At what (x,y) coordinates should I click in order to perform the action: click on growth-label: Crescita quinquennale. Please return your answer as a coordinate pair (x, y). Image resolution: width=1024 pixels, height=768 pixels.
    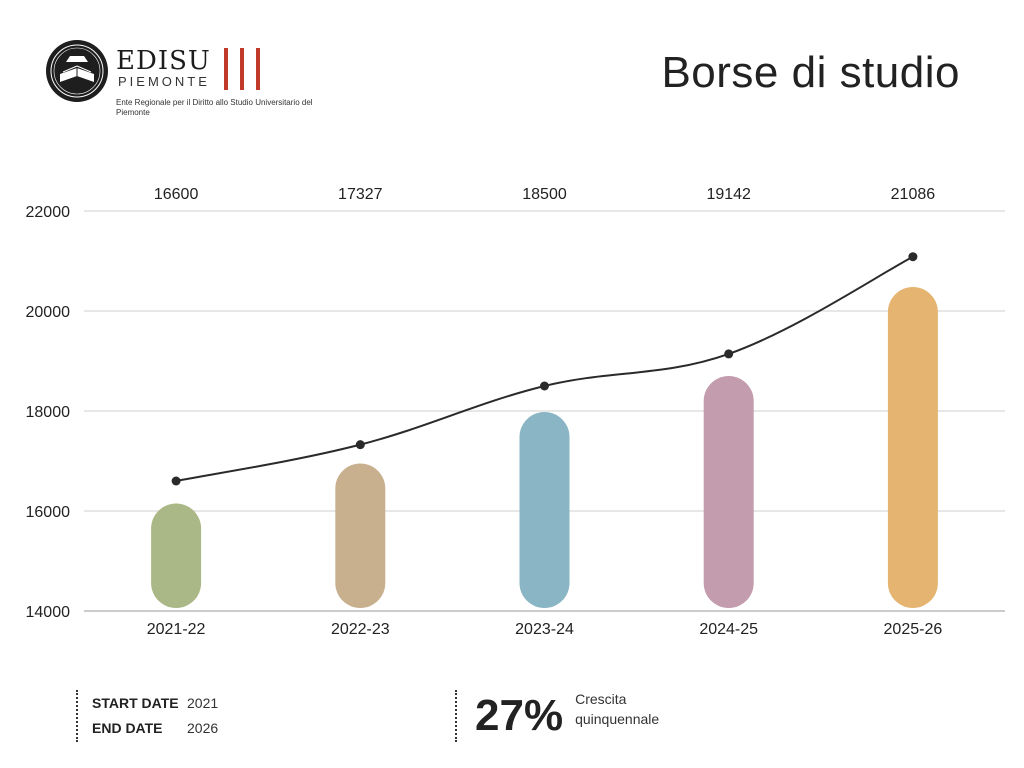
    Looking at the image, I should click on (617, 709).